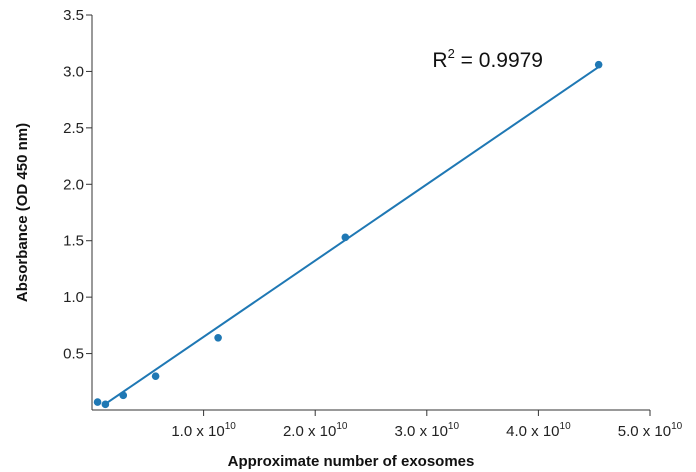 The height and width of the screenshot is (472, 696). I want to click on r-squared-base: R, so click(439, 60).